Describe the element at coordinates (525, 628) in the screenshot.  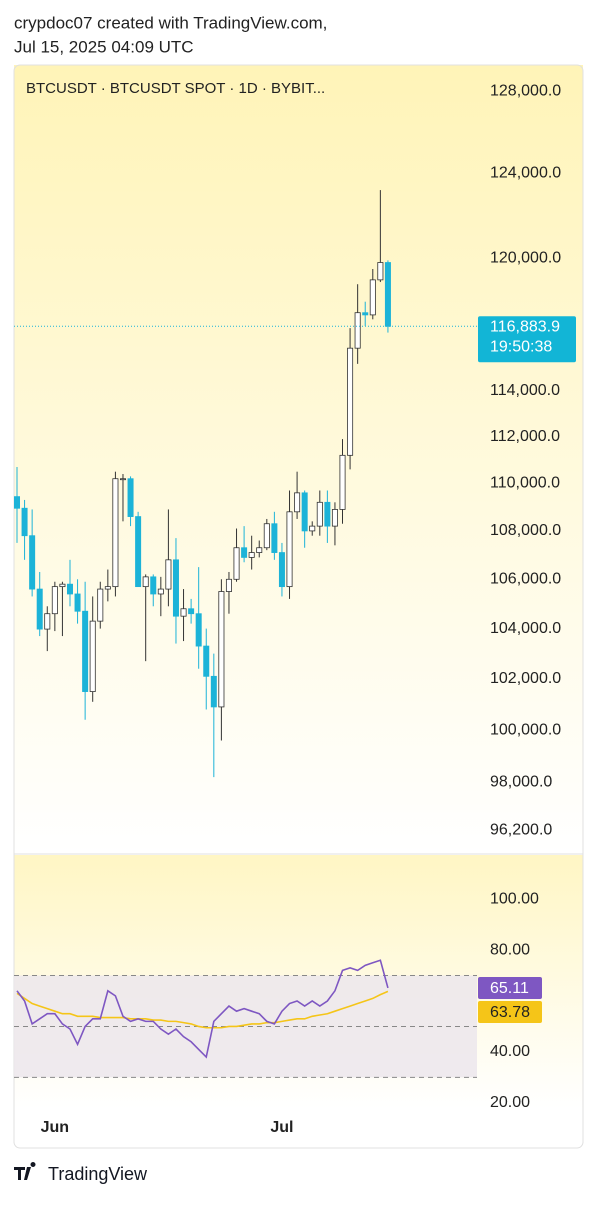
I see `y-tick-label: 104,000.0` at that location.